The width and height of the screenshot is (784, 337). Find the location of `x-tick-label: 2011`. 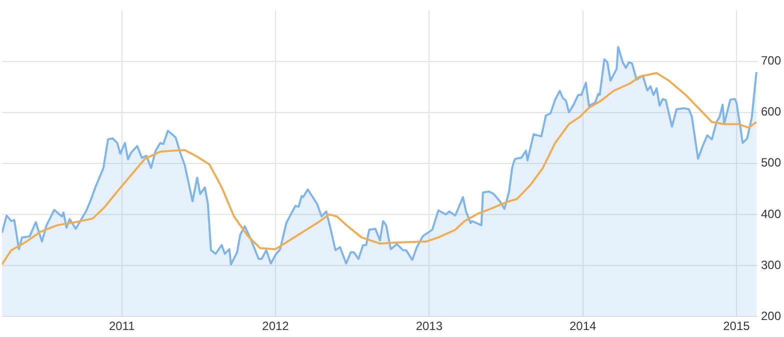

x-tick-label: 2011 is located at coordinates (122, 326).